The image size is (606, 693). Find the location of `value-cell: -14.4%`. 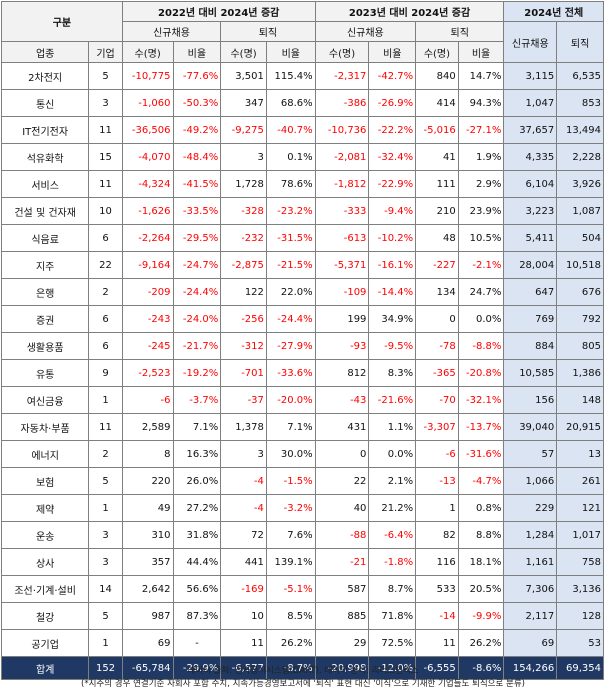

value-cell: -14.4% is located at coordinates (392, 292).